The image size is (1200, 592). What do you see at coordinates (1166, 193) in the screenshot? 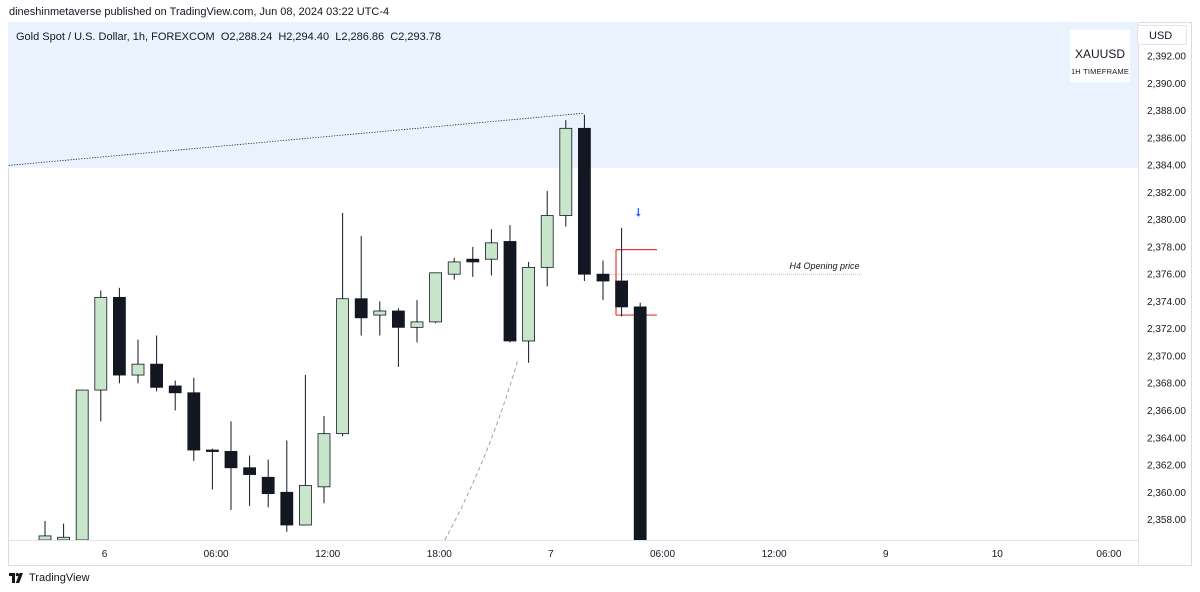
I see `price-tick-label: 2,382.00` at bounding box center [1166, 193].